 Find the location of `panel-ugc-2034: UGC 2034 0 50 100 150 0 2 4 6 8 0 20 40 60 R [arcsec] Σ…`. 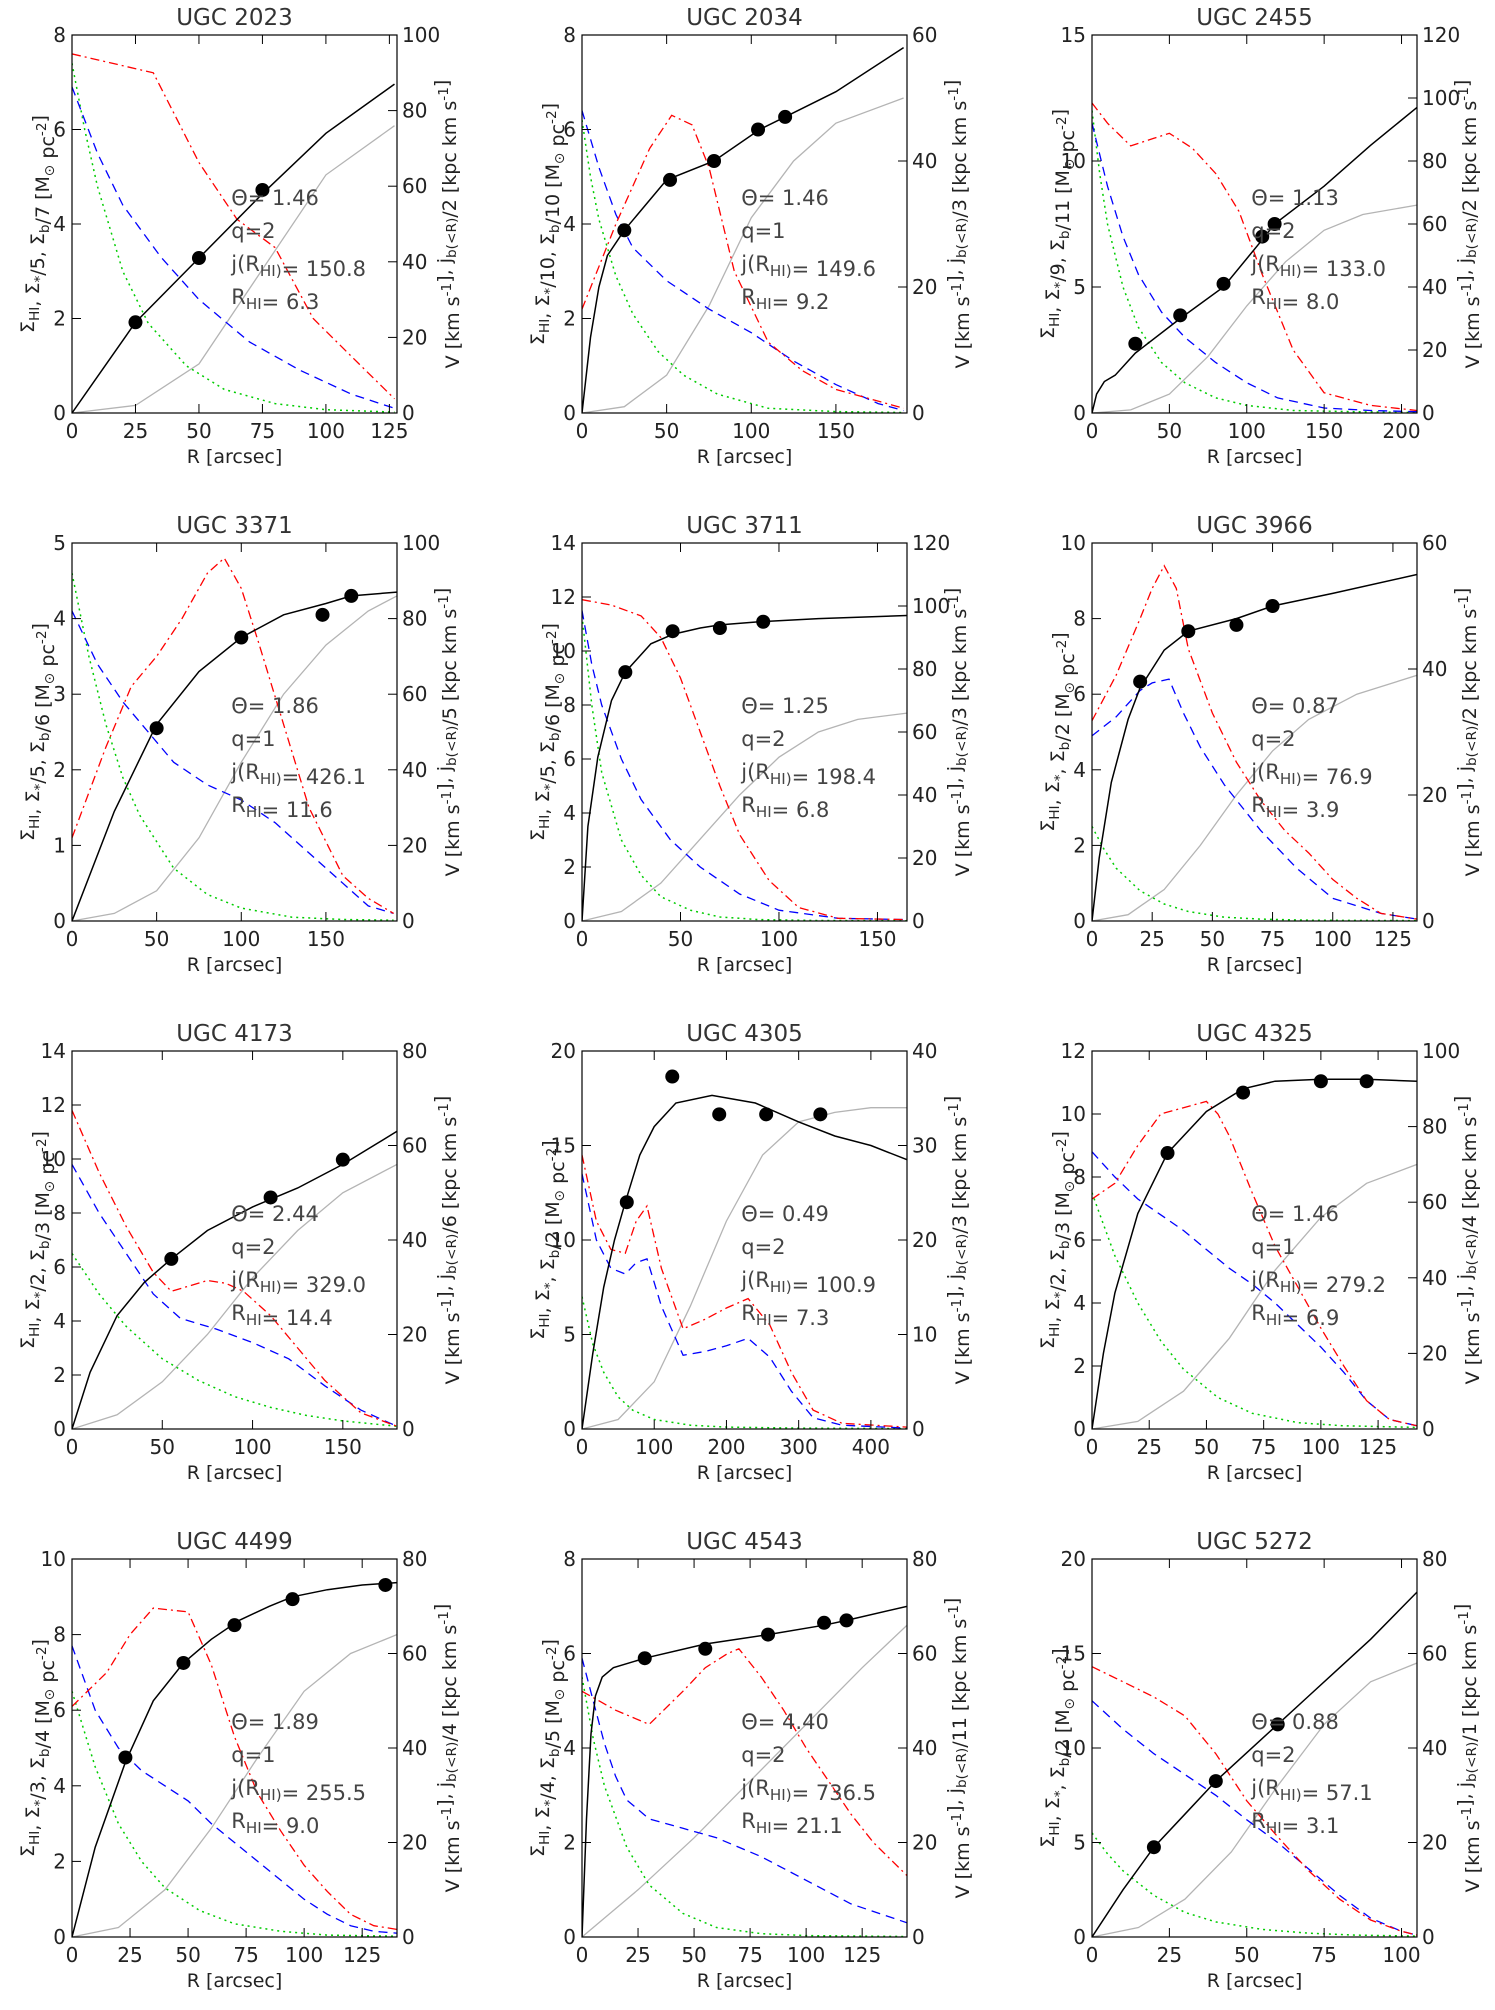

panel-ugc-2034: UGC 2034 0 50 100 150 0 2 4 6 8 0 20 40 60 R [arcsec] Σ… is located at coordinates (750, 236).